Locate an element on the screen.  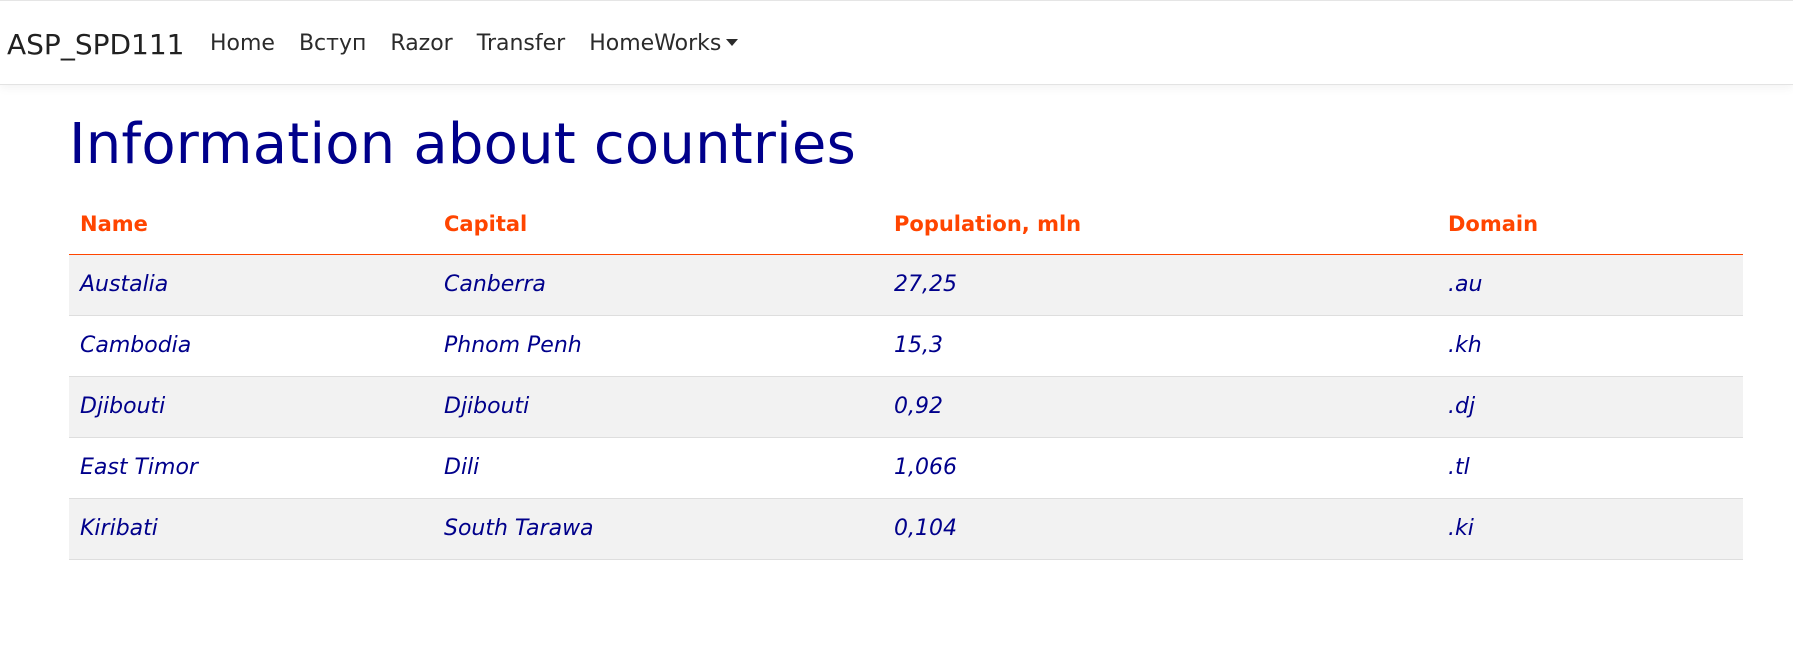
nav-link-transfer: Transfer is located at coordinates (521, 43).